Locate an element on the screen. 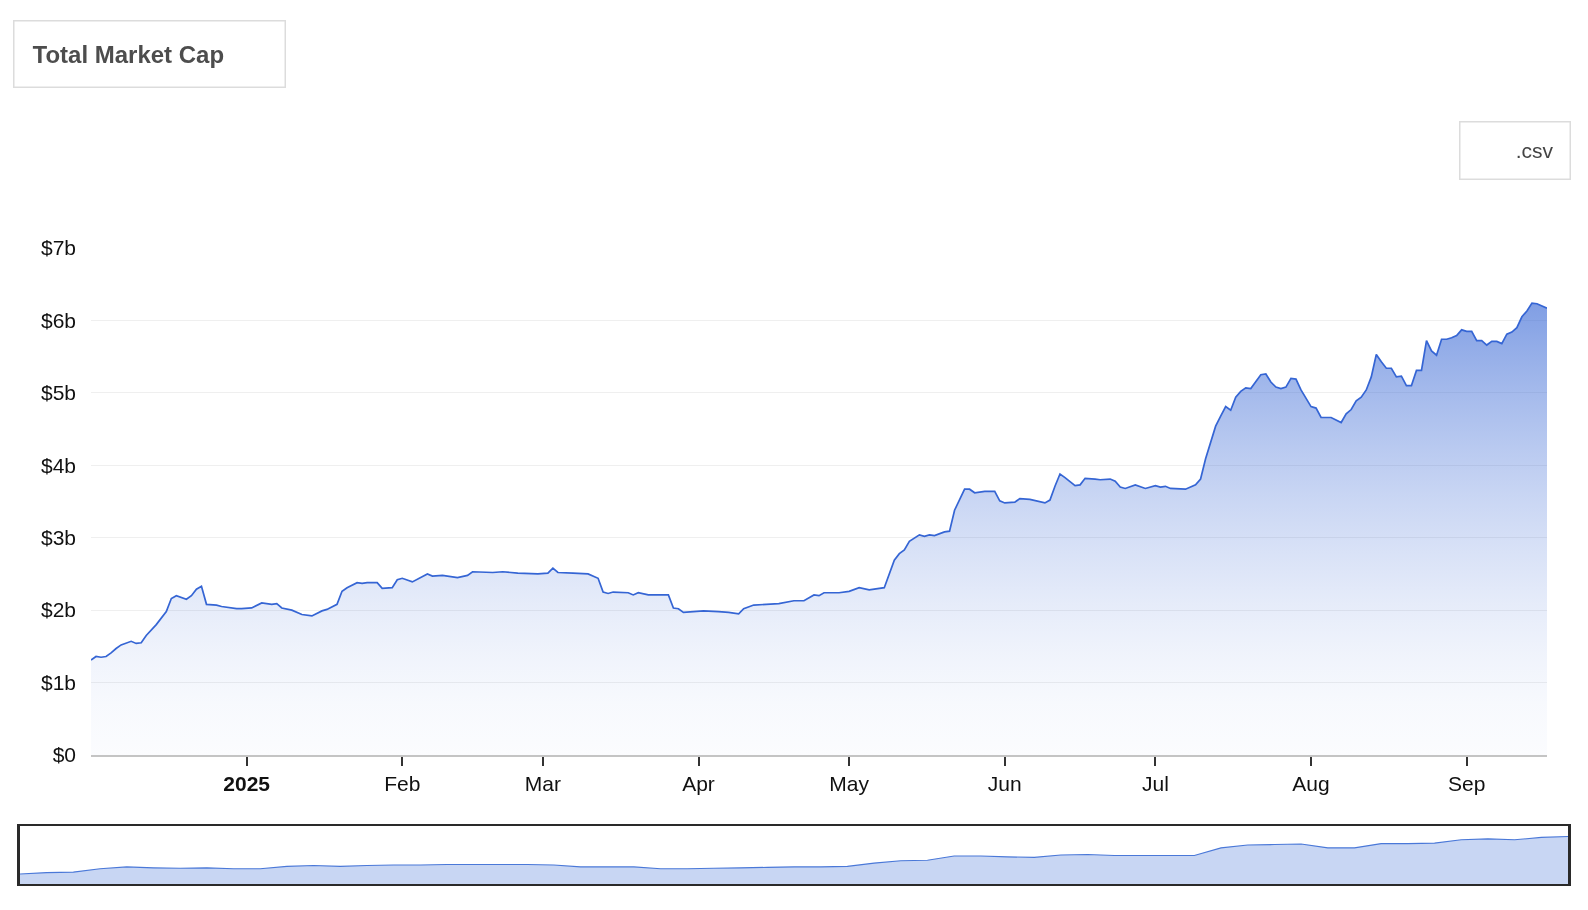 The image size is (1588, 910). y-tick-label: $2b is located at coordinates (58, 610).